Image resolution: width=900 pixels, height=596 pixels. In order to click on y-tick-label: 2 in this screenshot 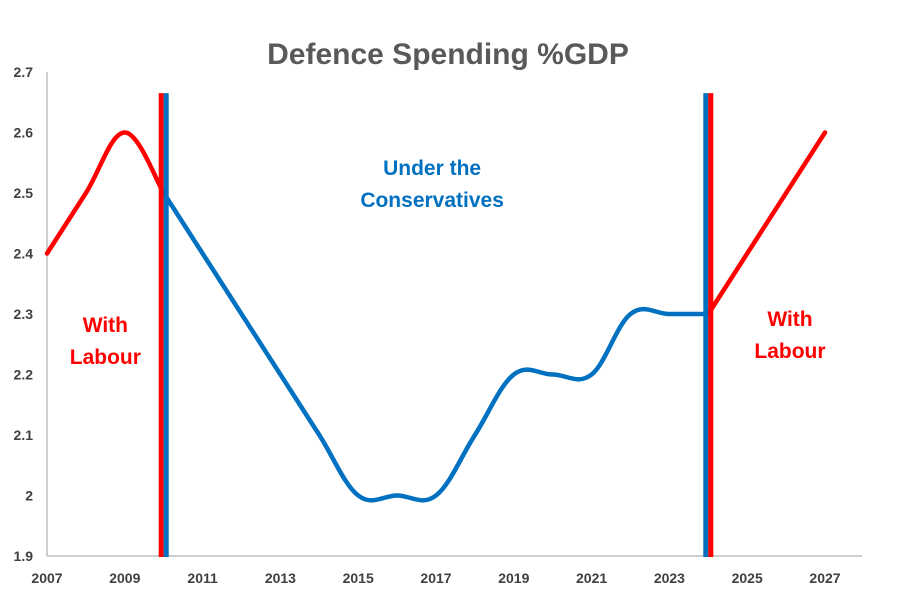, I will do `click(29, 496)`.